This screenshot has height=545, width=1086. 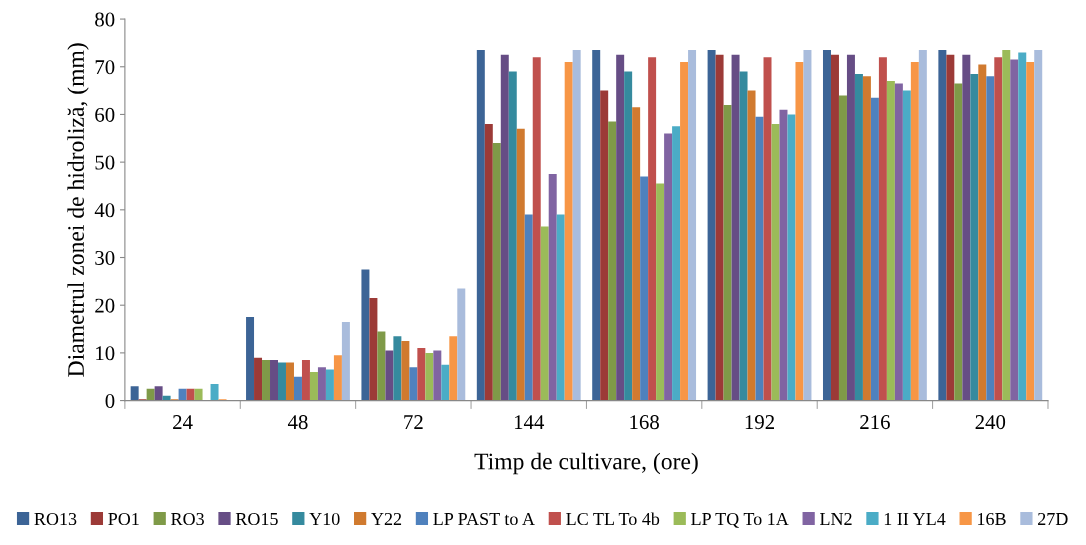 I want to click on y-tick-label: 60, so click(x=105, y=114).